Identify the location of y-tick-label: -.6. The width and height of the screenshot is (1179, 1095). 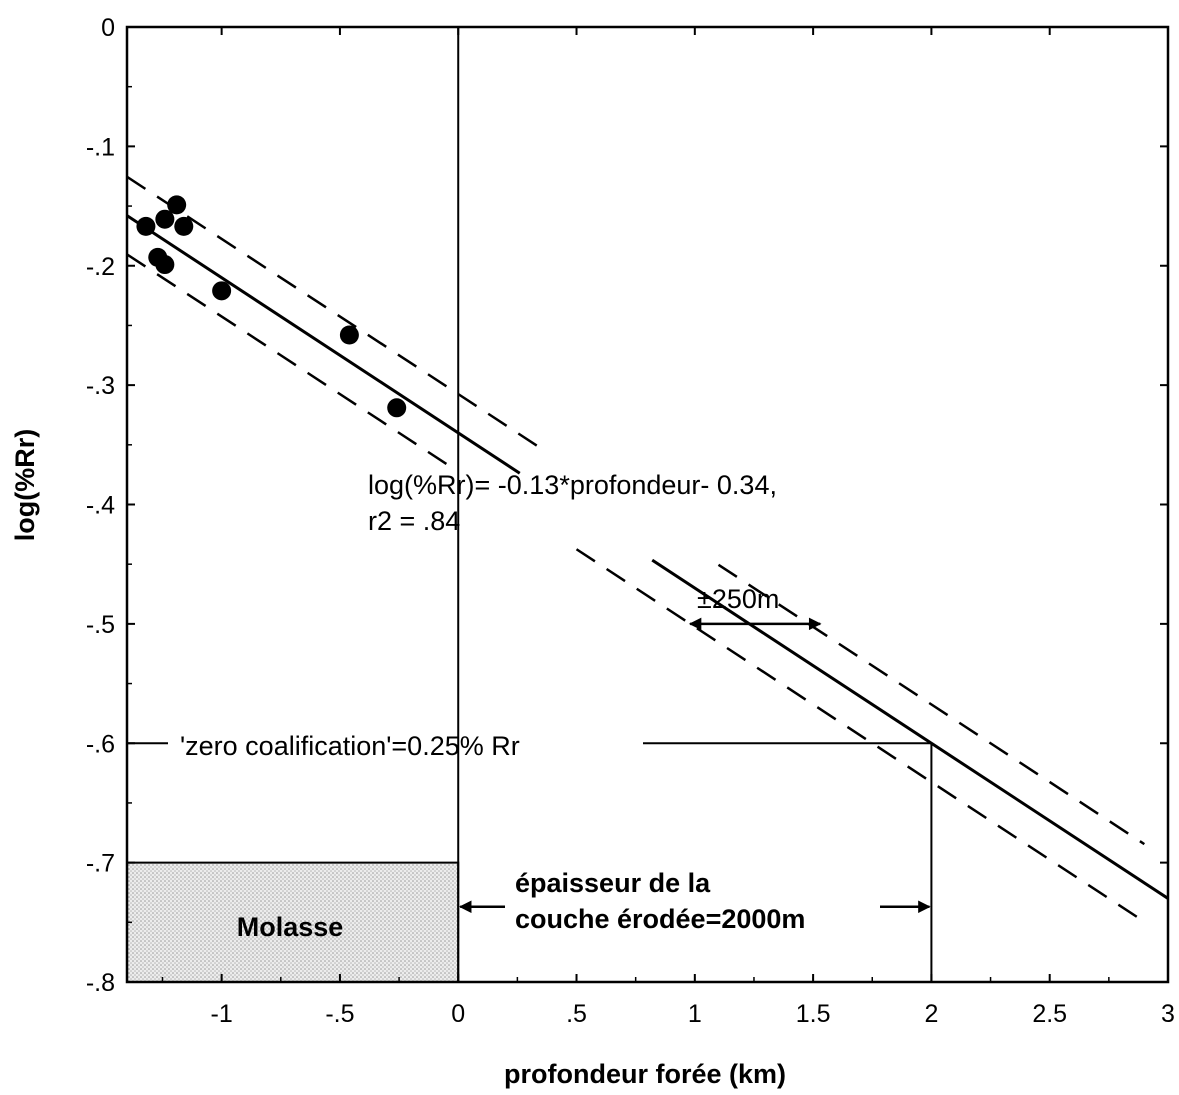
(100, 744).